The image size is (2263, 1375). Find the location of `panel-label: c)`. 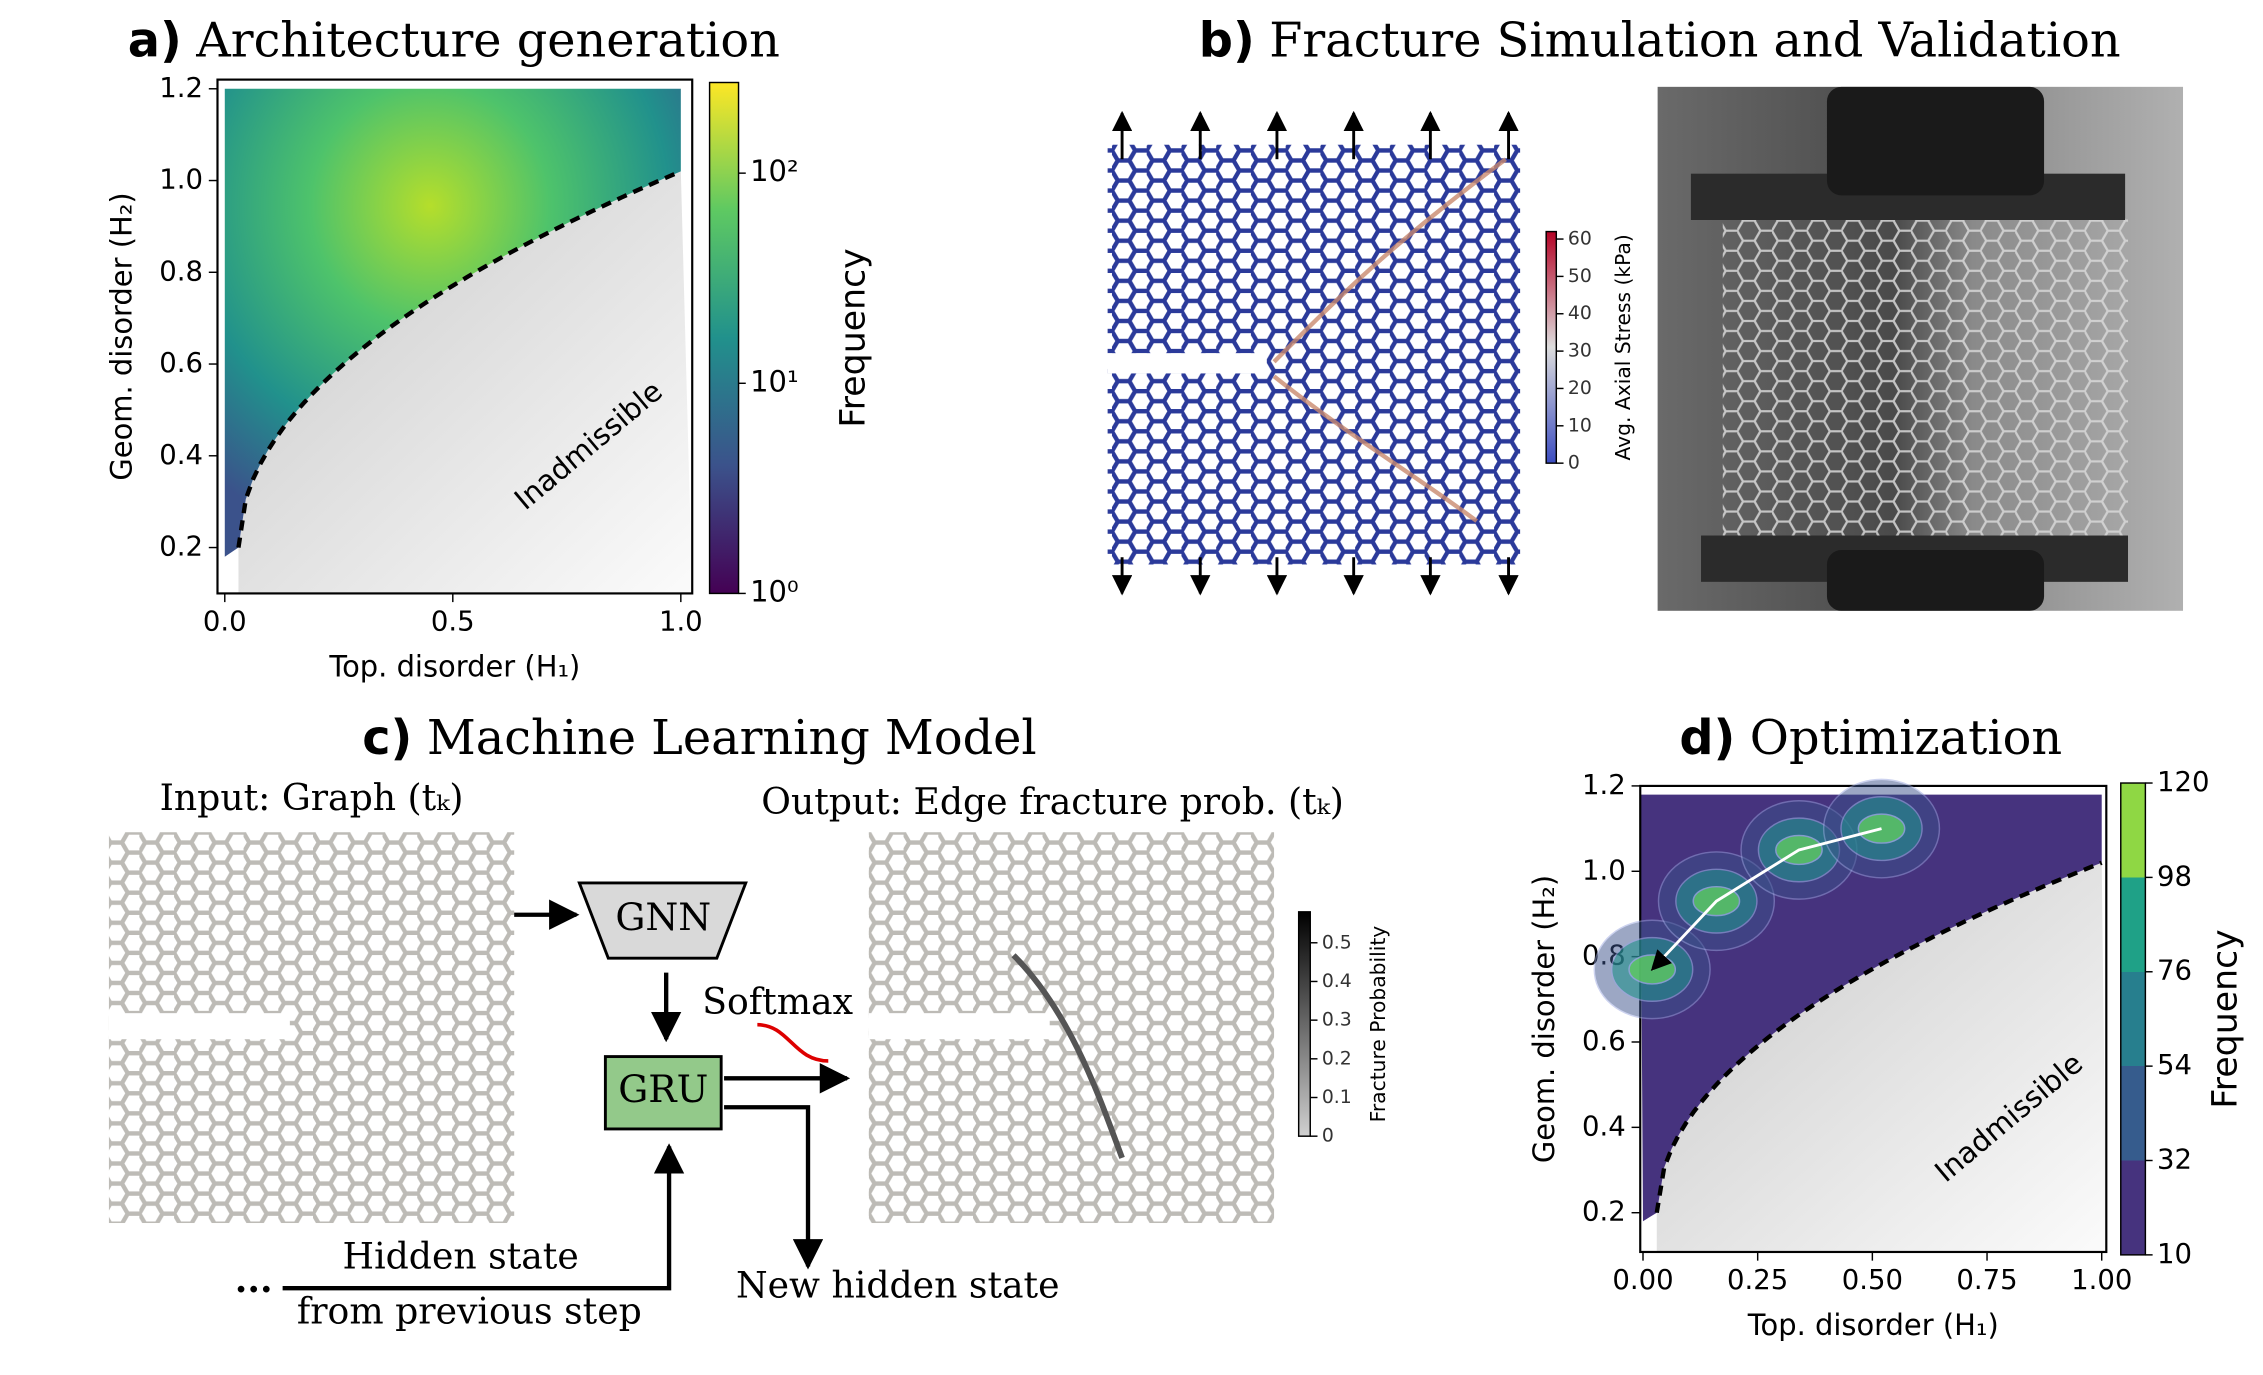

panel-label: c) is located at coordinates (387, 738).